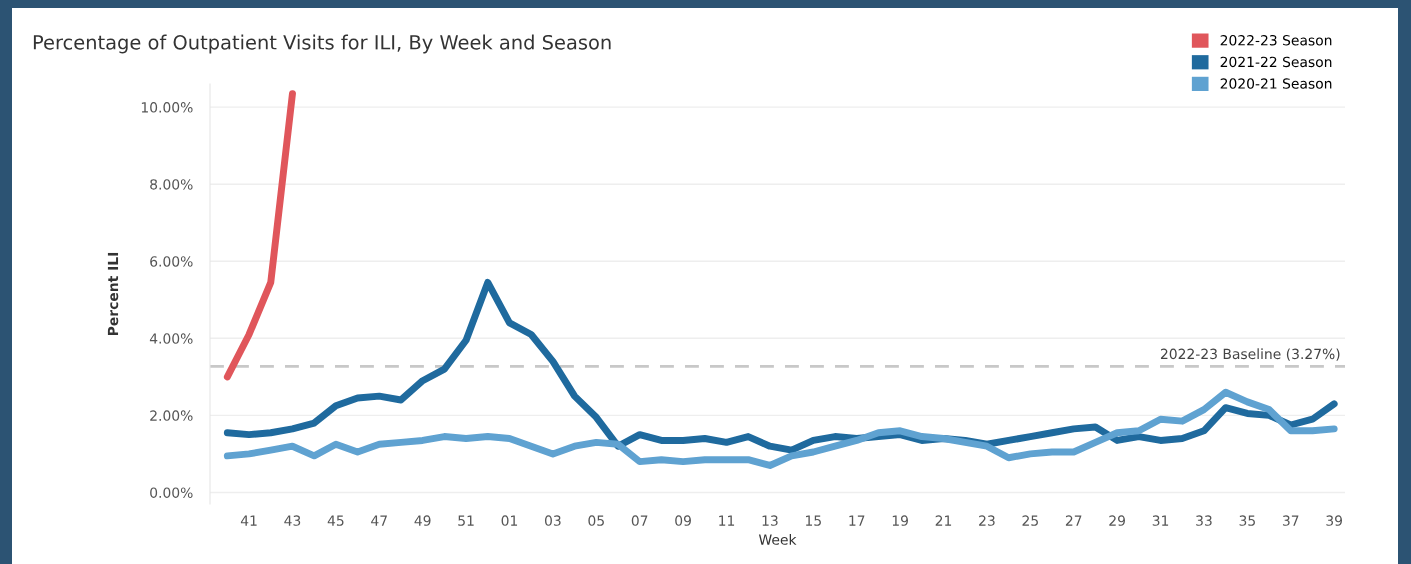 This screenshot has width=1411, height=564. I want to click on x-tick-label: 23, so click(987, 520).